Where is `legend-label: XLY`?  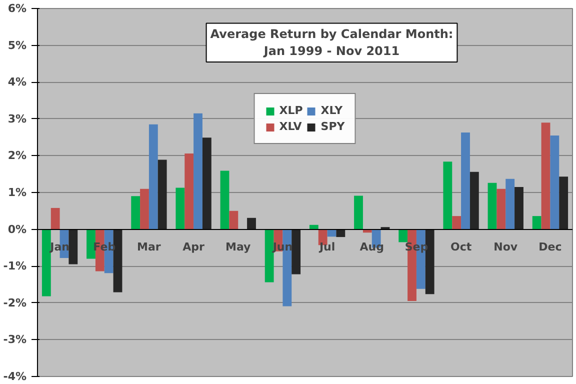
legend-label: XLY is located at coordinates (331, 110).